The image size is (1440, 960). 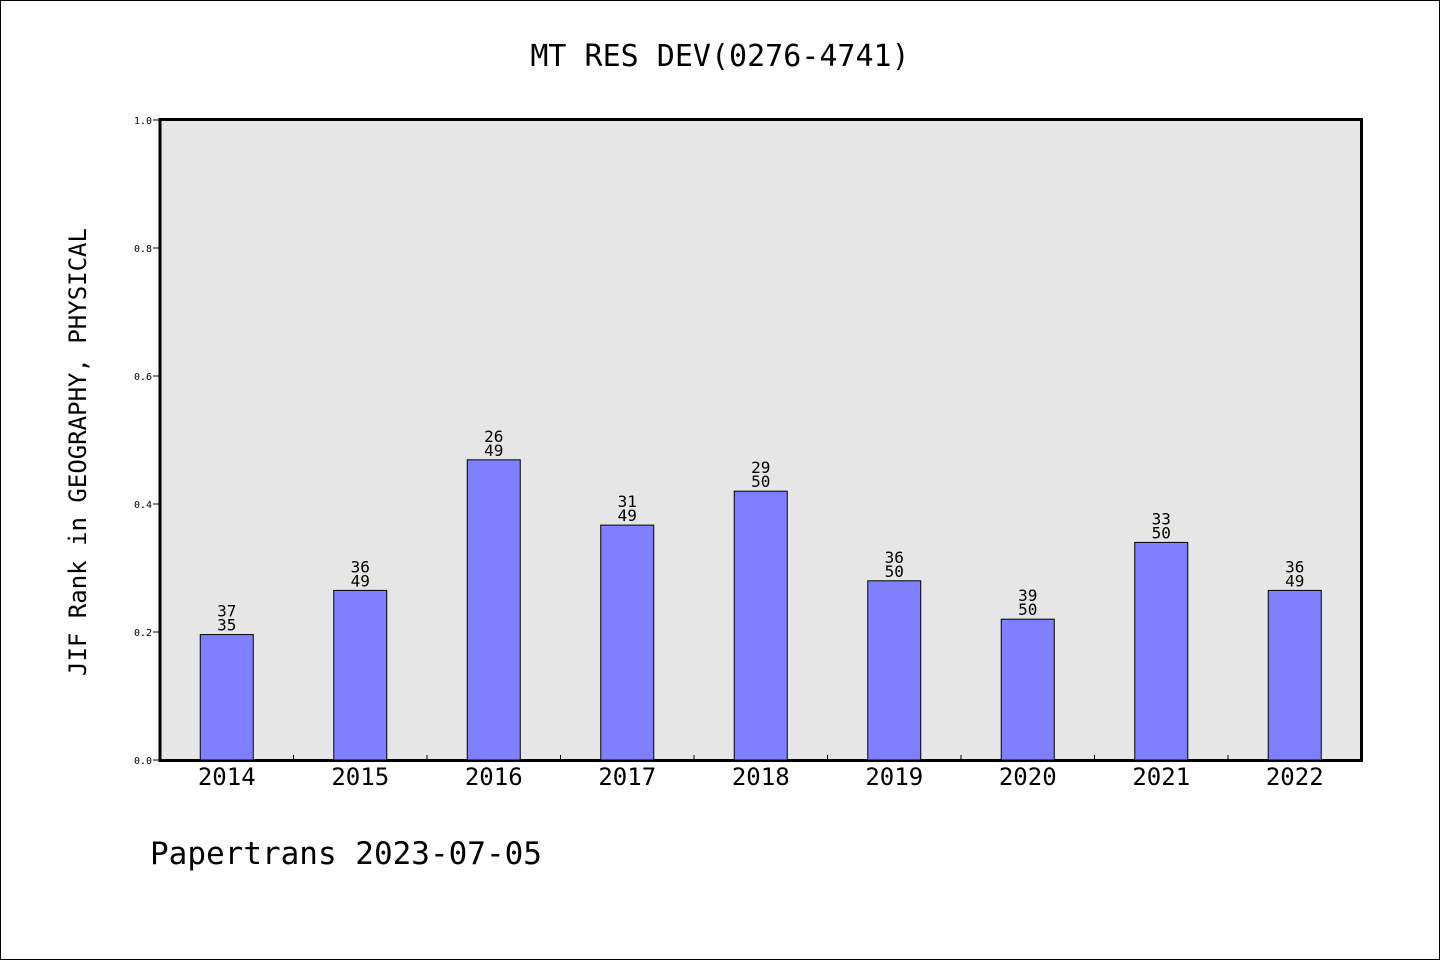 I want to click on x-axis: 2014 2015 2016 2017 2018 2019 2020 2021 2022, so click(x=761, y=773).